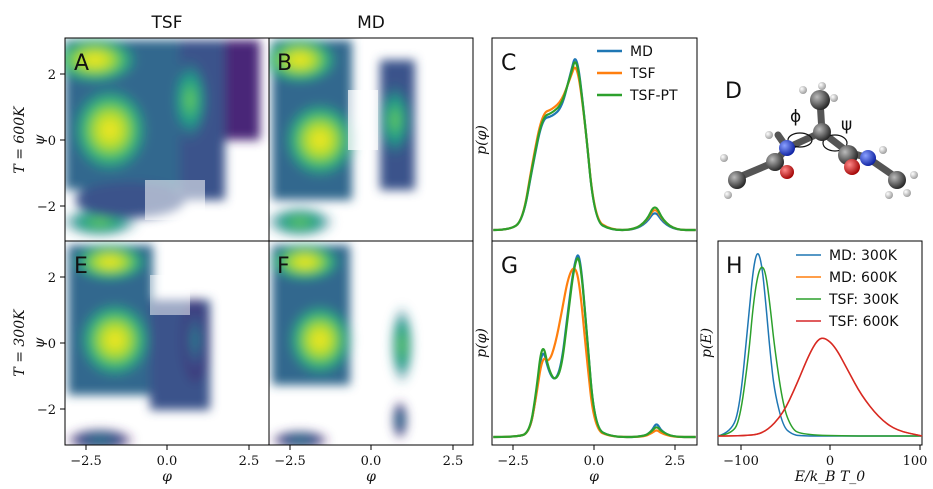 The image size is (933, 489). I want to click on xtick-f-0: 0.0, so click(371, 461).